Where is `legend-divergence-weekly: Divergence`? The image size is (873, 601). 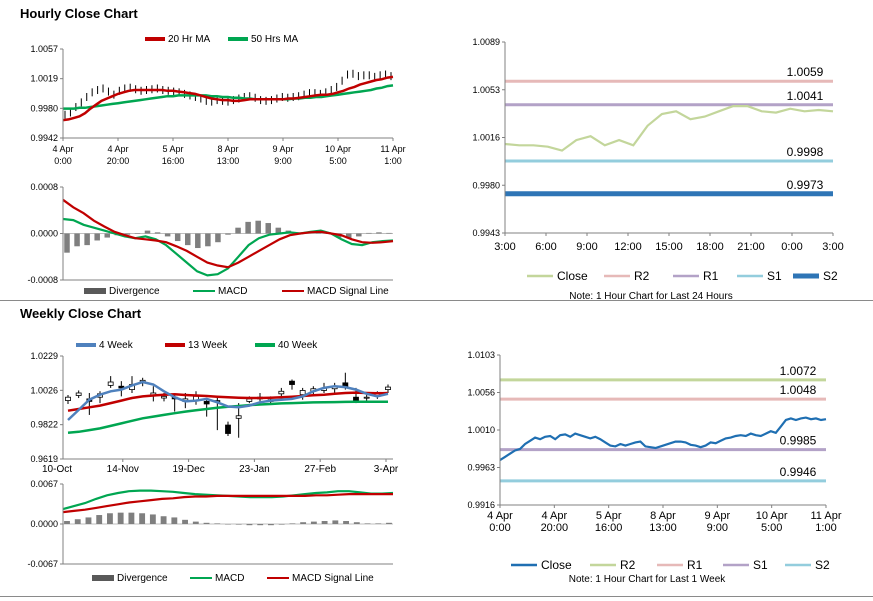 legend-divergence-weekly: Divergence is located at coordinates (142, 578).